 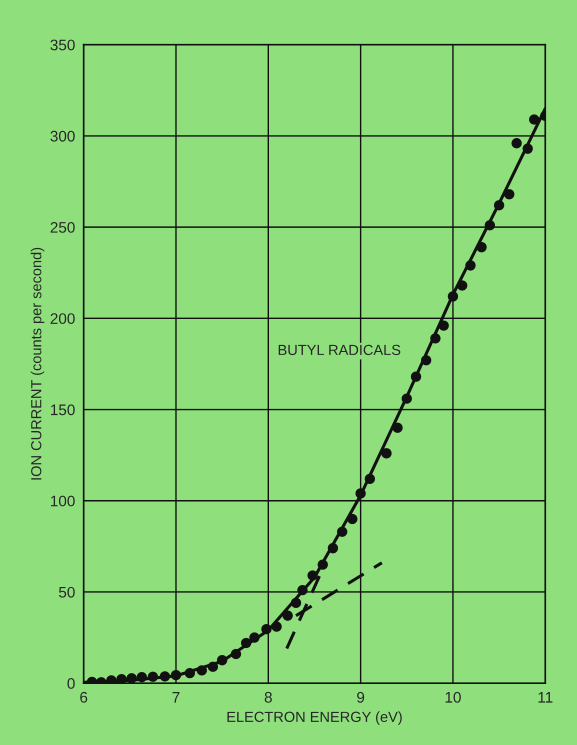 What do you see at coordinates (314, 718) in the screenshot?
I see `x-axis-title: ELECTRON ENERGY (eV)` at bounding box center [314, 718].